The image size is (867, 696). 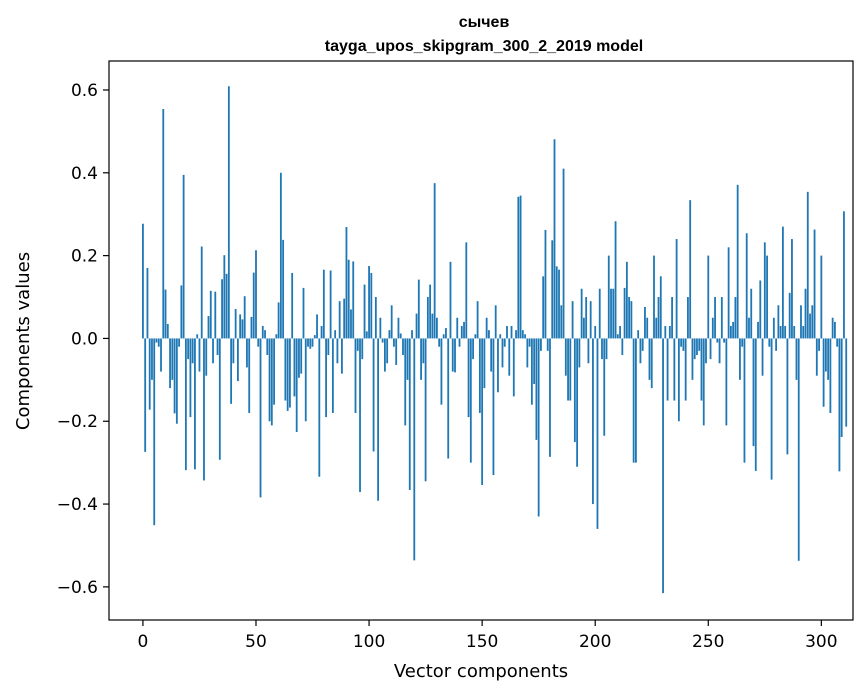 I want to click on y-tick-label: −0.2, so click(x=77, y=422).